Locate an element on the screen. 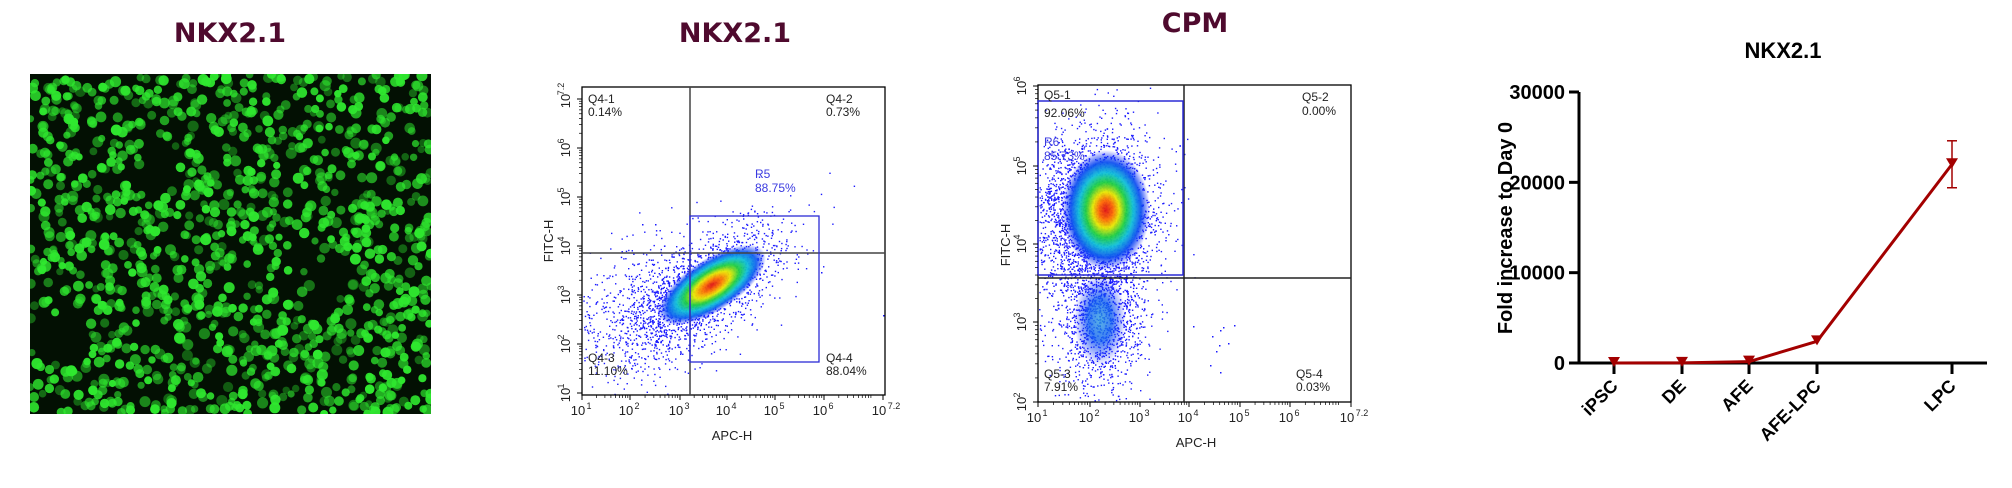 The image size is (2012, 488). line-chart-series is located at coordinates (1783, 253).